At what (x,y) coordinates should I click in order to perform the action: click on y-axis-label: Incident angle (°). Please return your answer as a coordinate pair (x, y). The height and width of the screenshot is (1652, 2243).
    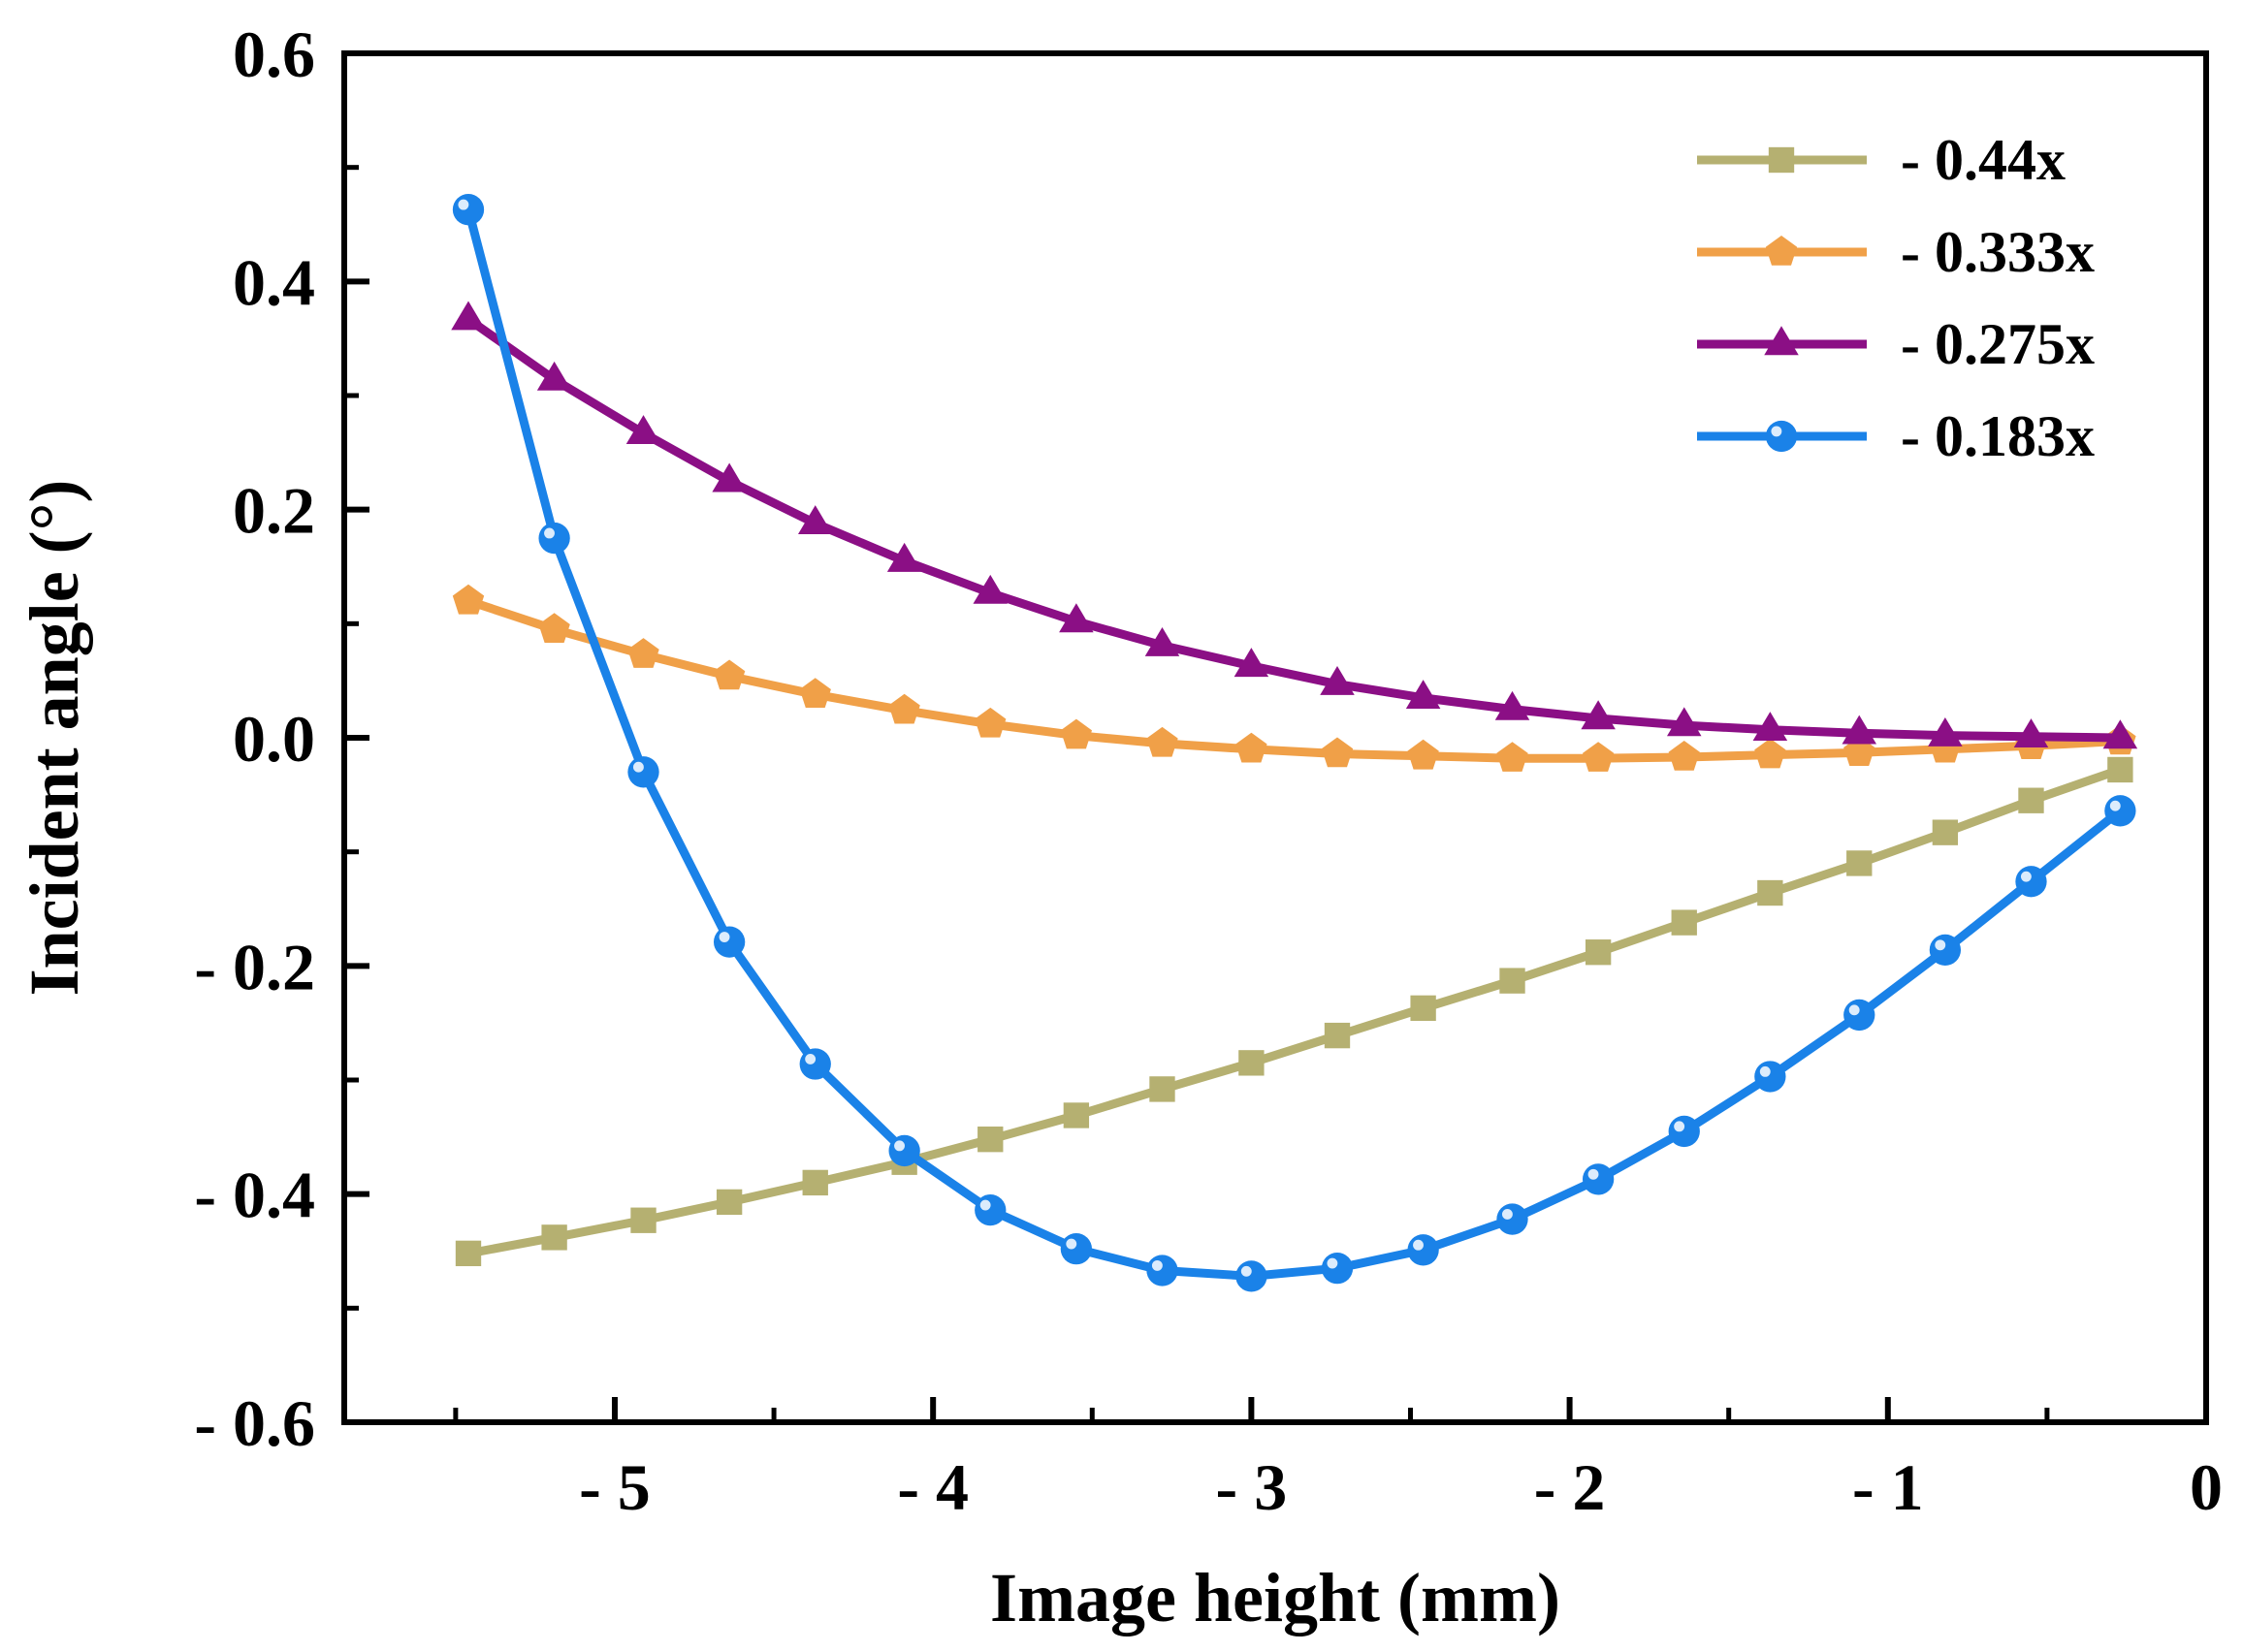
    Looking at the image, I should click on (54, 739).